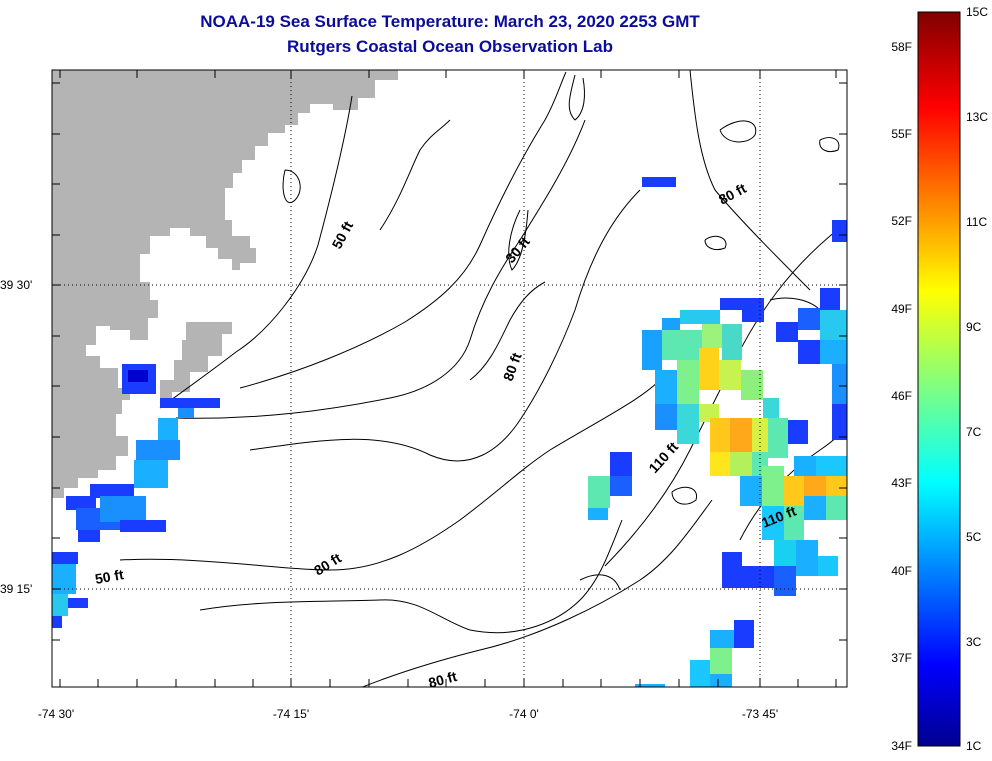  I want to click on lon-label: -74 0', so click(524, 714).